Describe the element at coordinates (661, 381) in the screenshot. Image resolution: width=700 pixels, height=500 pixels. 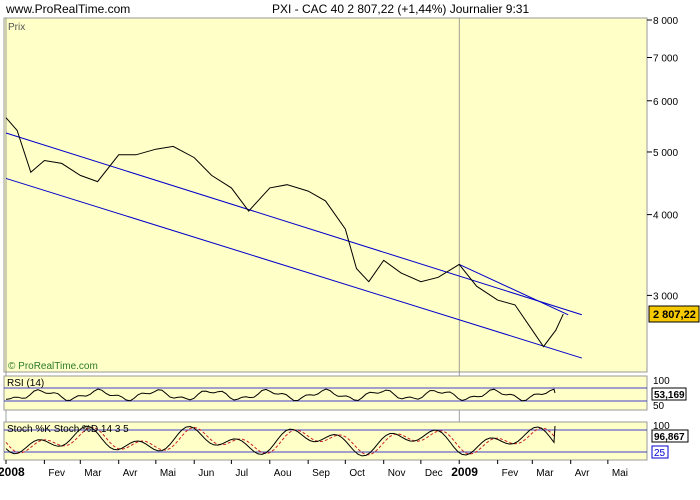
I see `rsi-top-label: 100` at that location.